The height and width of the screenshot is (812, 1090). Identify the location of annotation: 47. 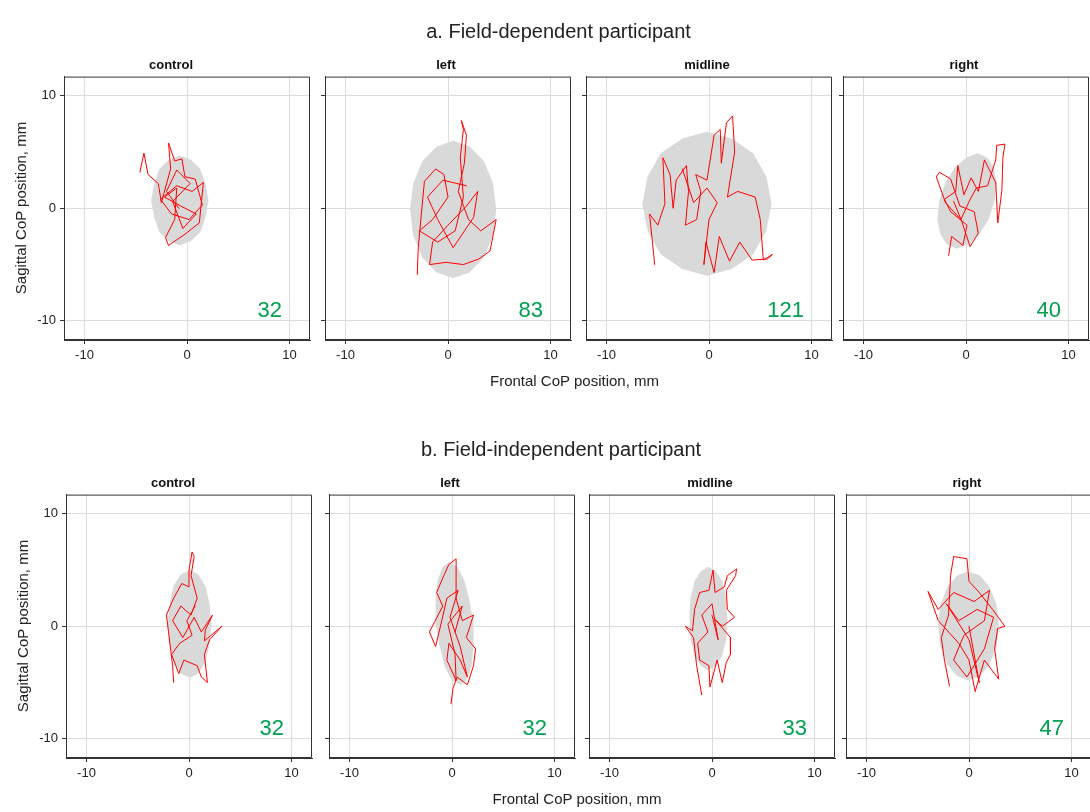
(1051, 728).